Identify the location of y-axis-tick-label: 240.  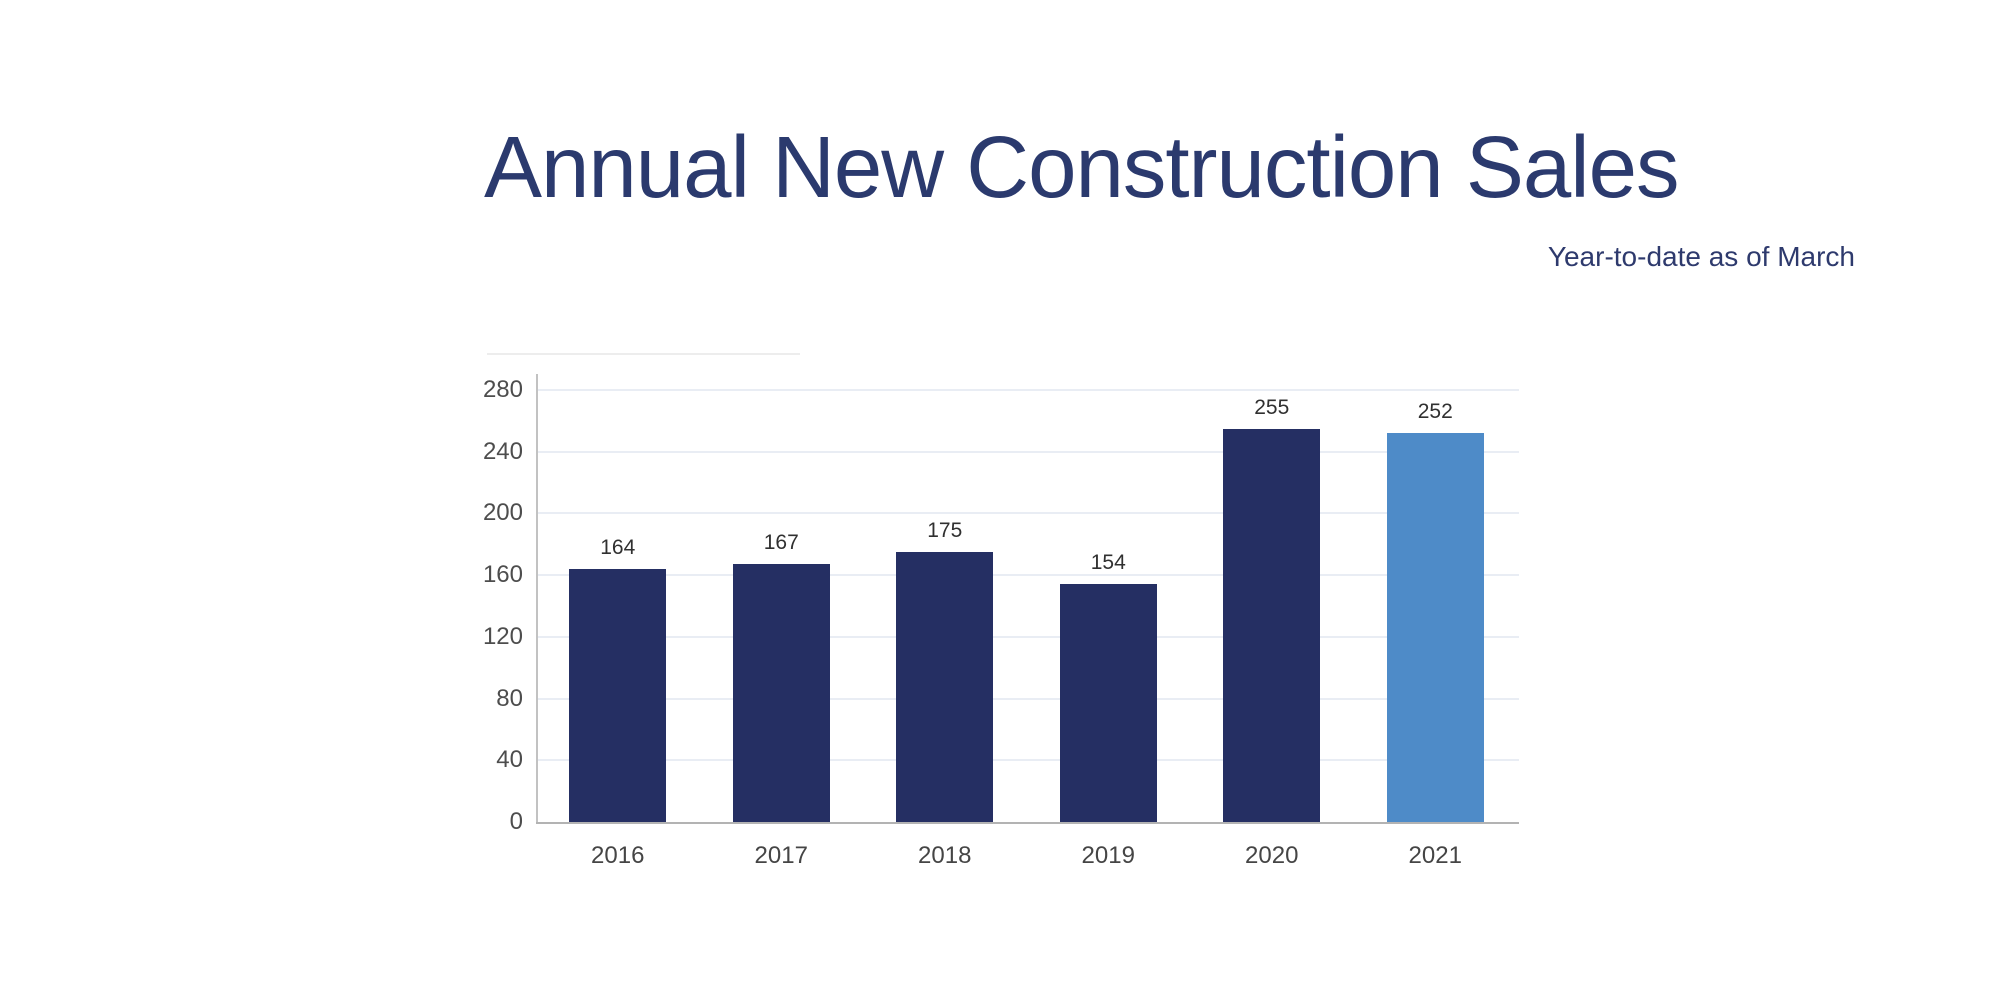
(502, 451).